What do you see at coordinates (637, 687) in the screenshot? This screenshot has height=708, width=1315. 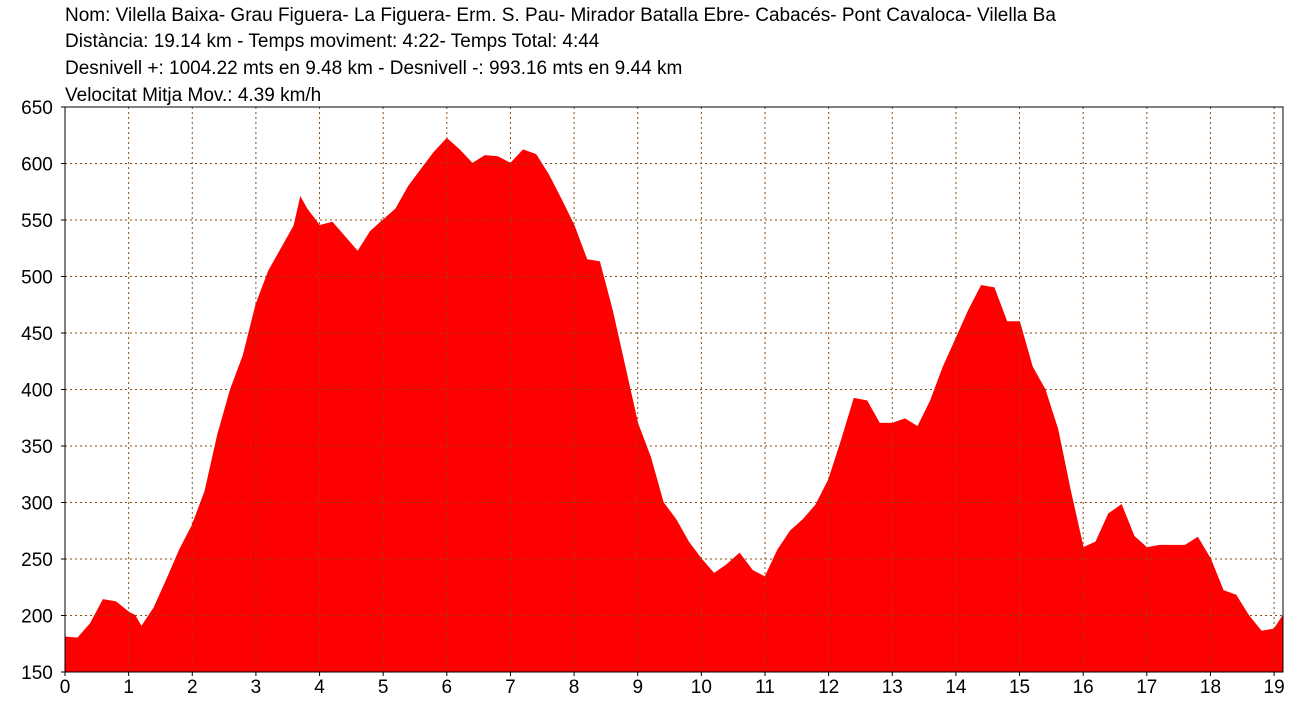 I see `x-tick-label: 9` at bounding box center [637, 687].